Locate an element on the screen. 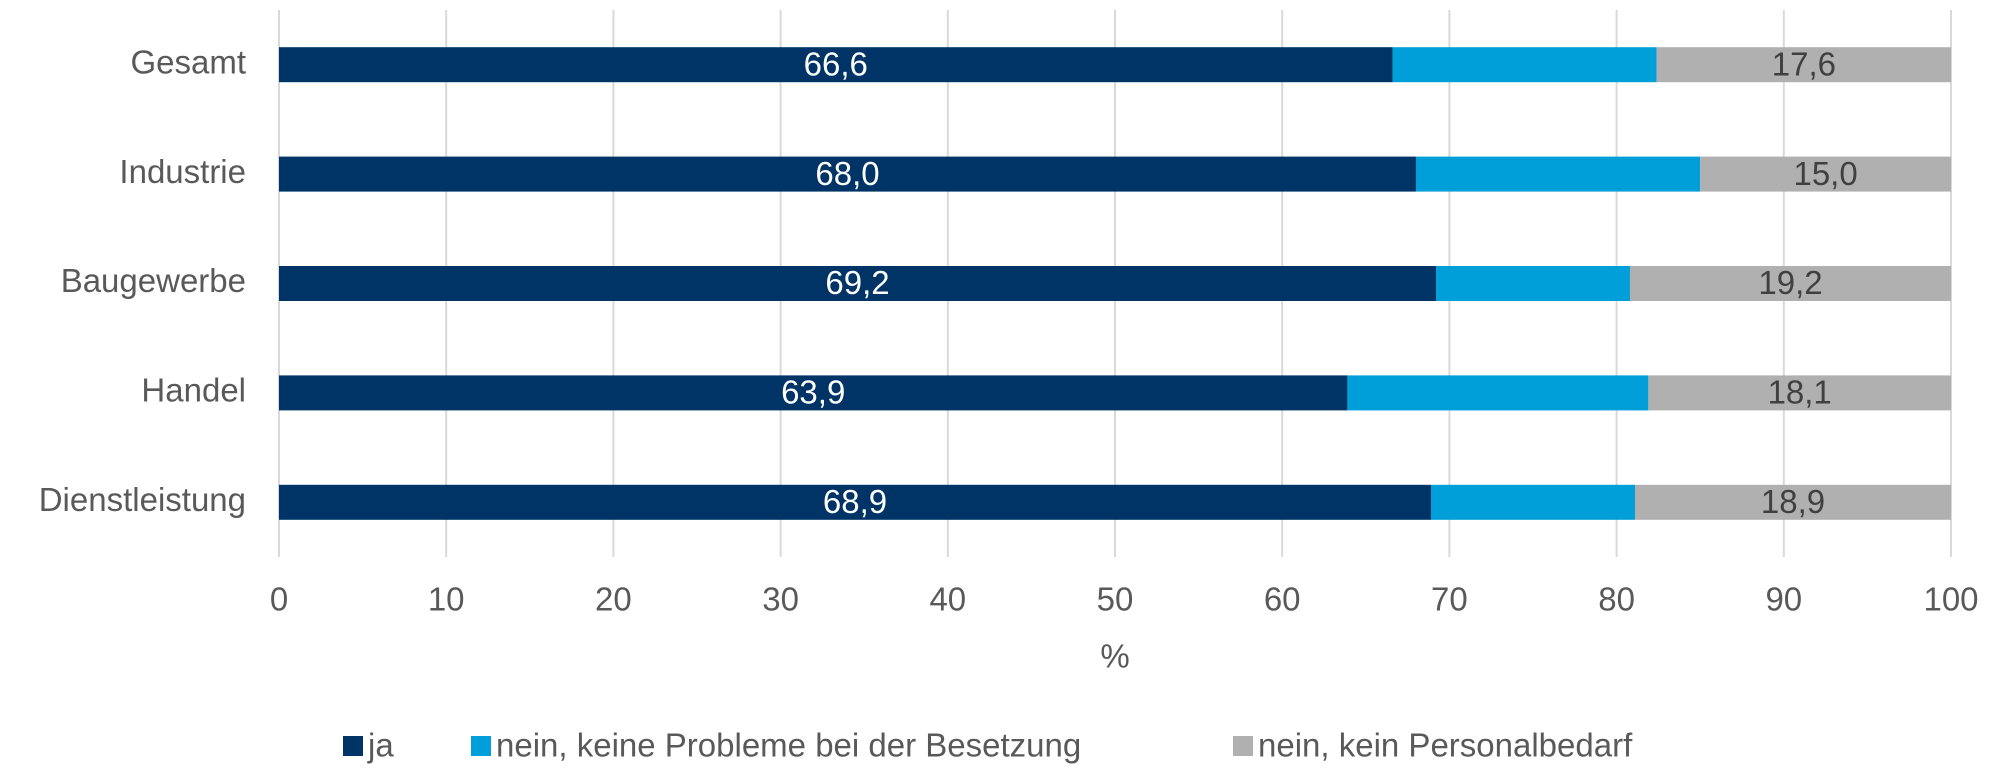 This screenshot has width=2007, height=768. x-tick-label: 40 is located at coordinates (947, 599).